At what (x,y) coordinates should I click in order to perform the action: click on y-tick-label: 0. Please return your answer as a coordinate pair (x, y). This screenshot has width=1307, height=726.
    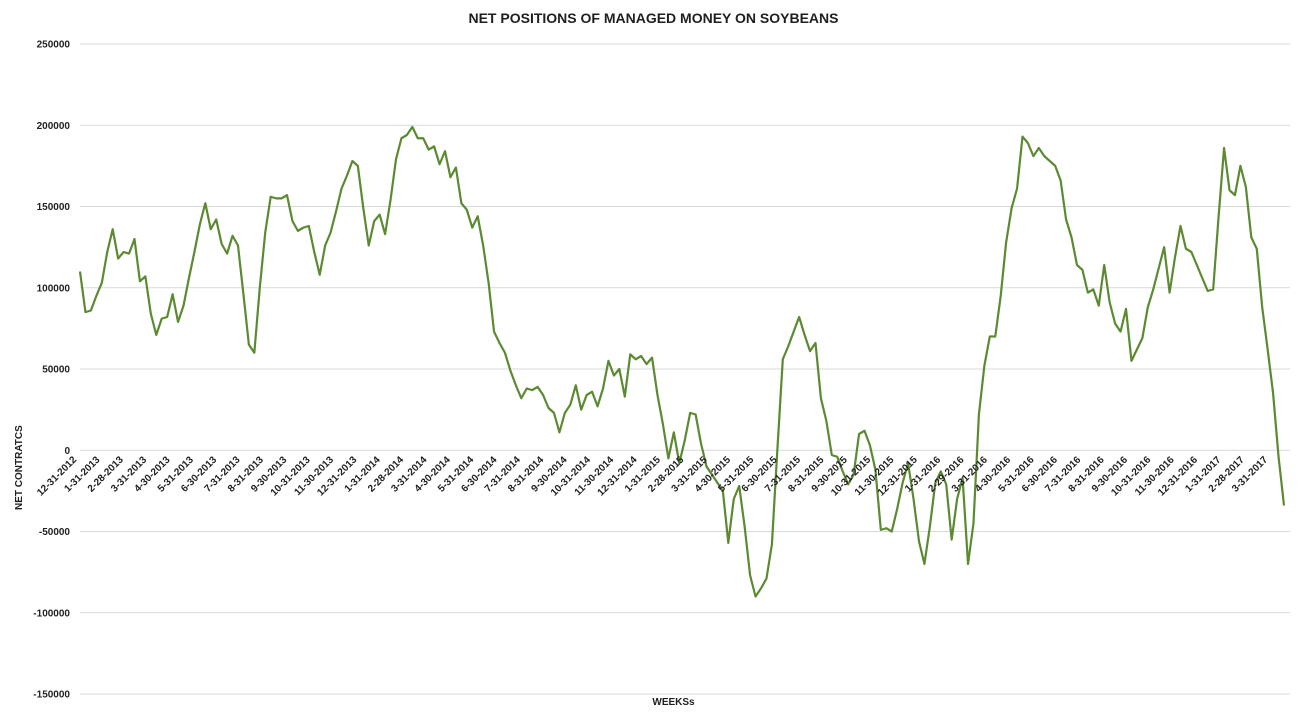
    Looking at the image, I should click on (67, 451).